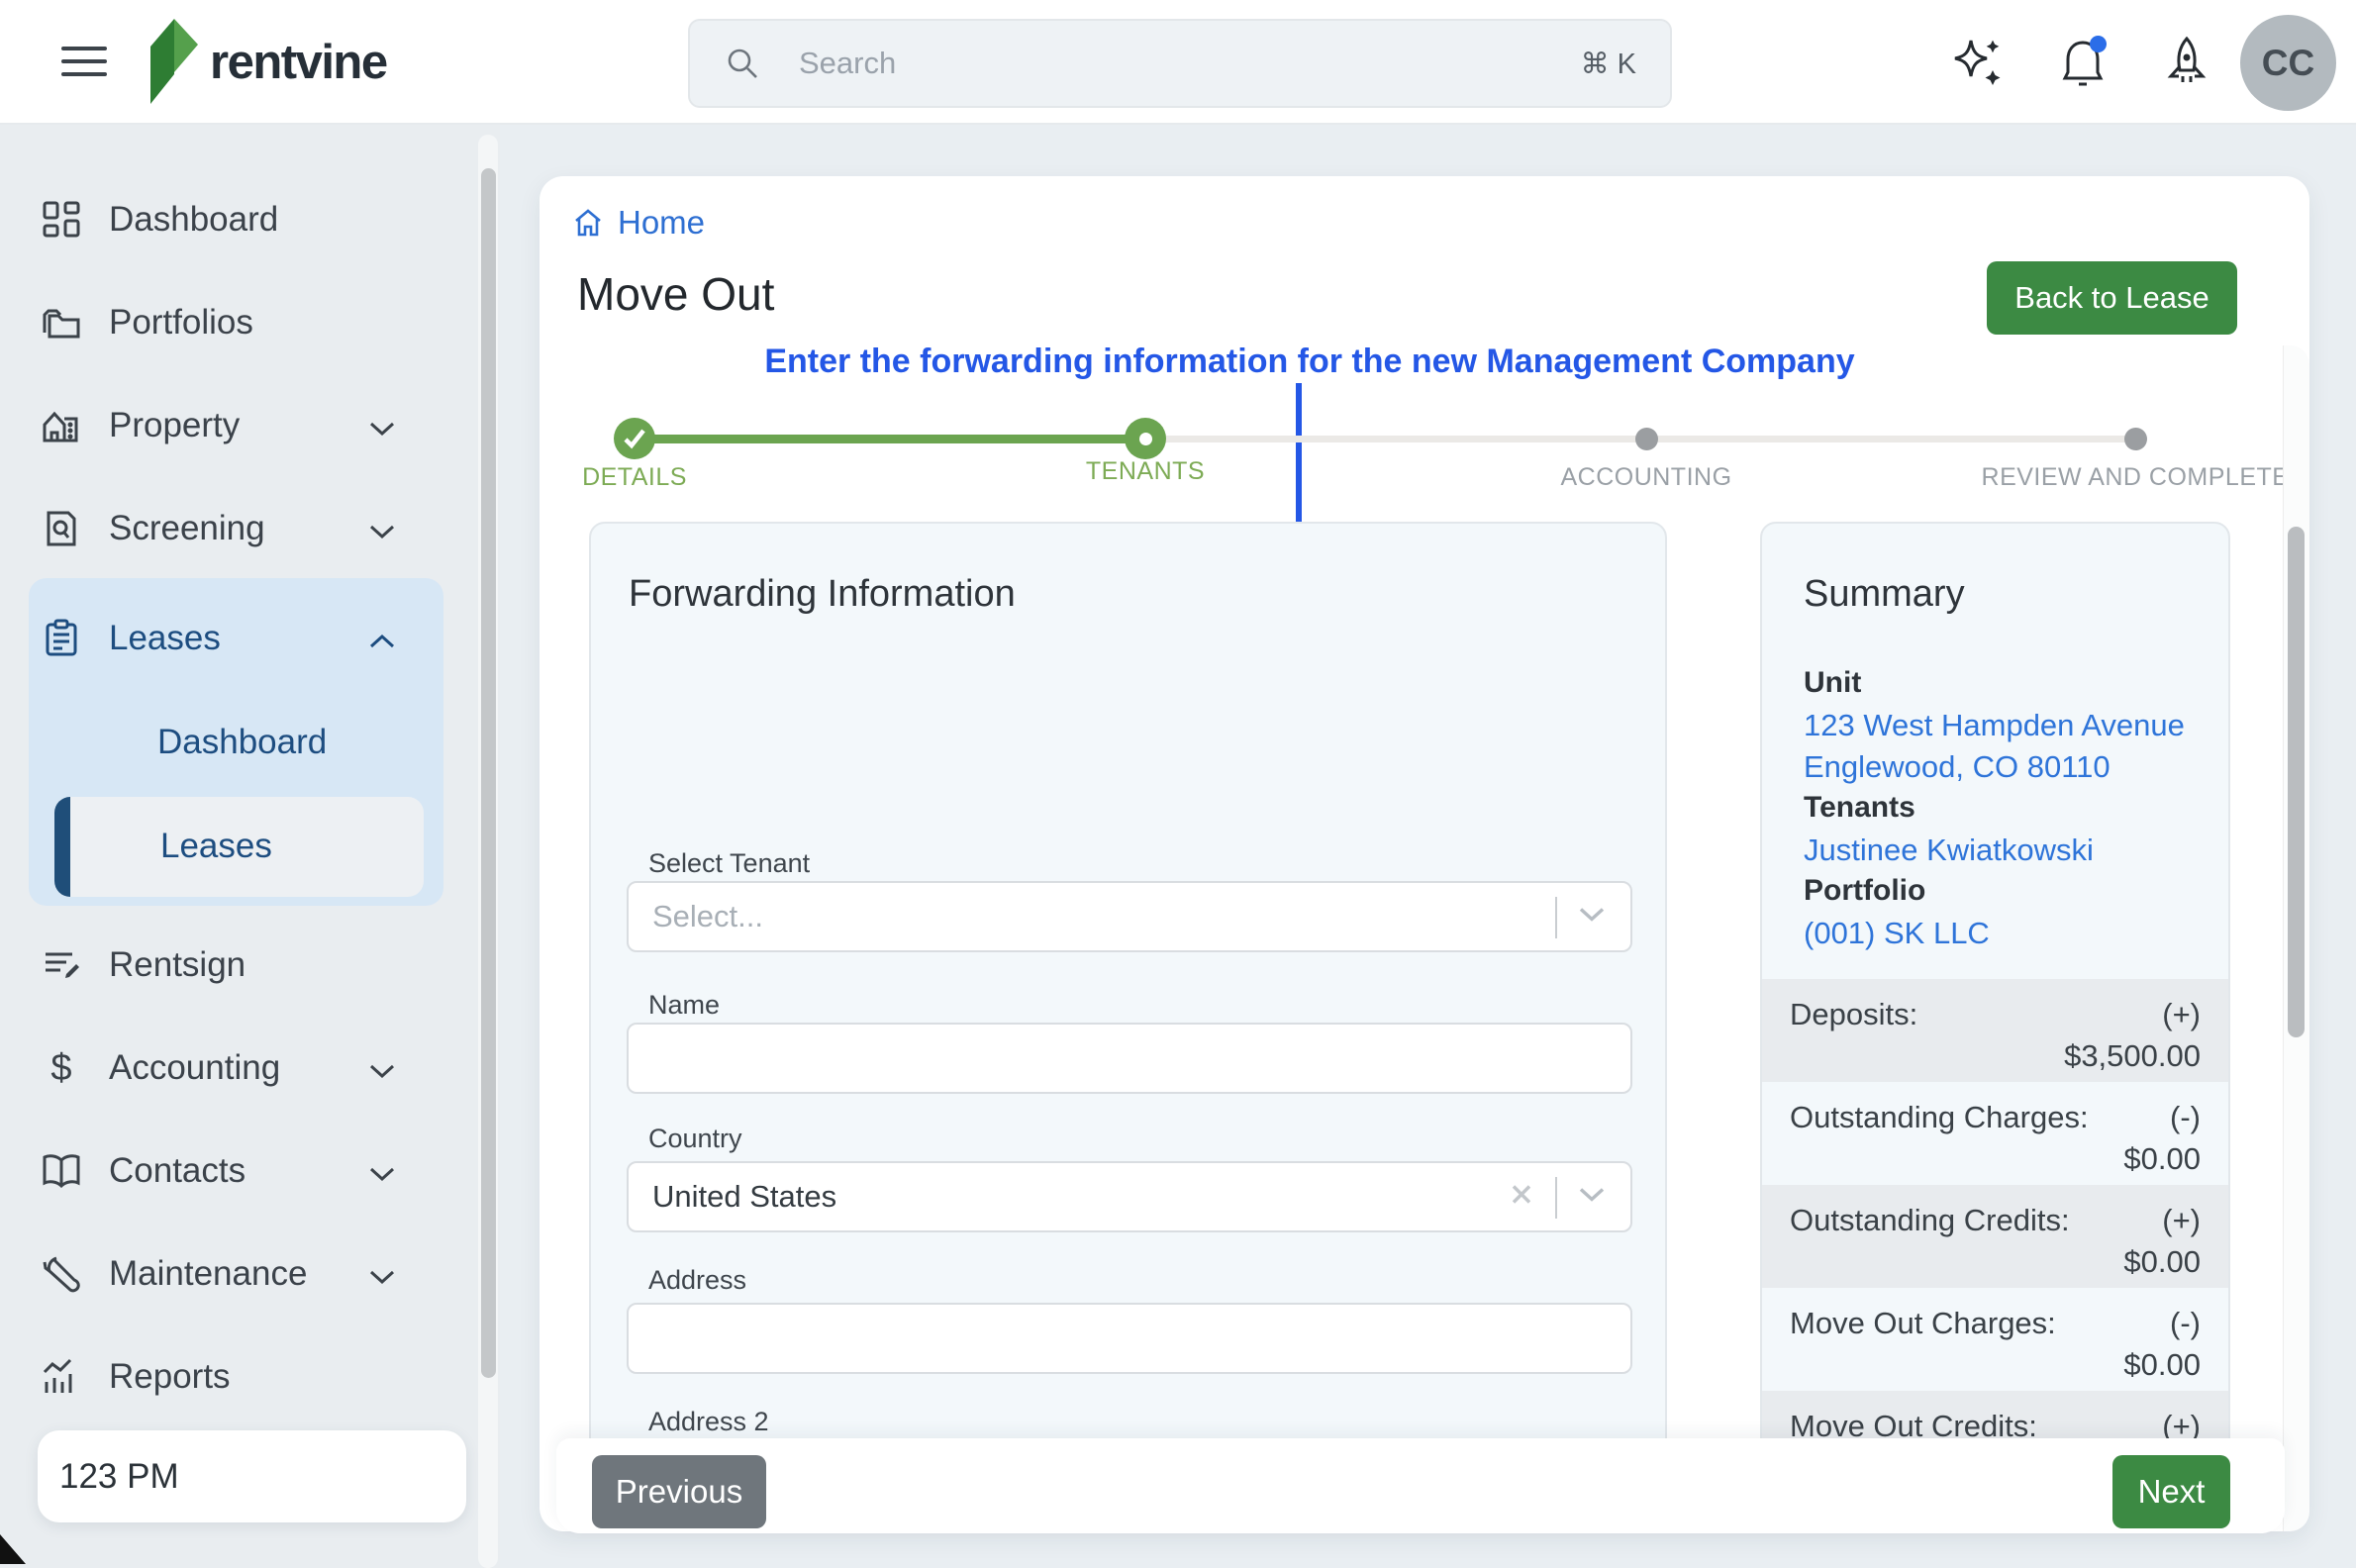 Image resolution: width=2356 pixels, height=1568 pixels. I want to click on sidebar-item-portfolios: Portfolios, so click(248, 322).